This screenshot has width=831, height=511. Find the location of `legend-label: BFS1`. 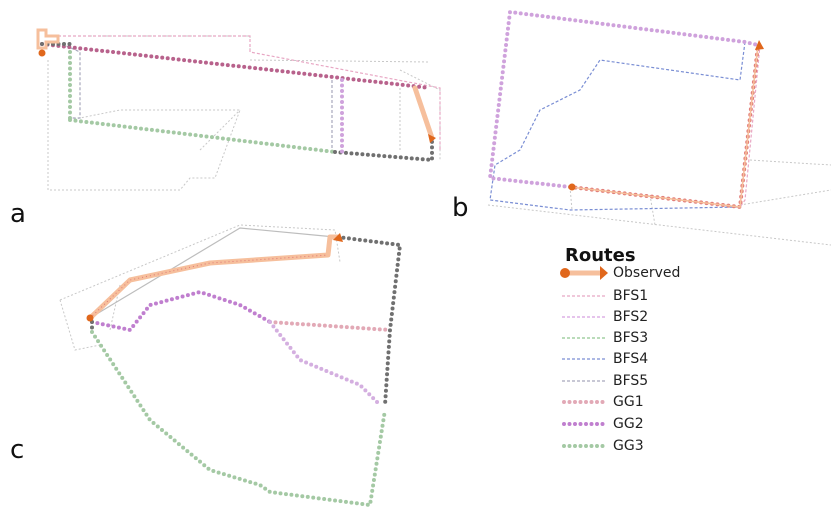

legend-label: BFS1 is located at coordinates (630, 296).